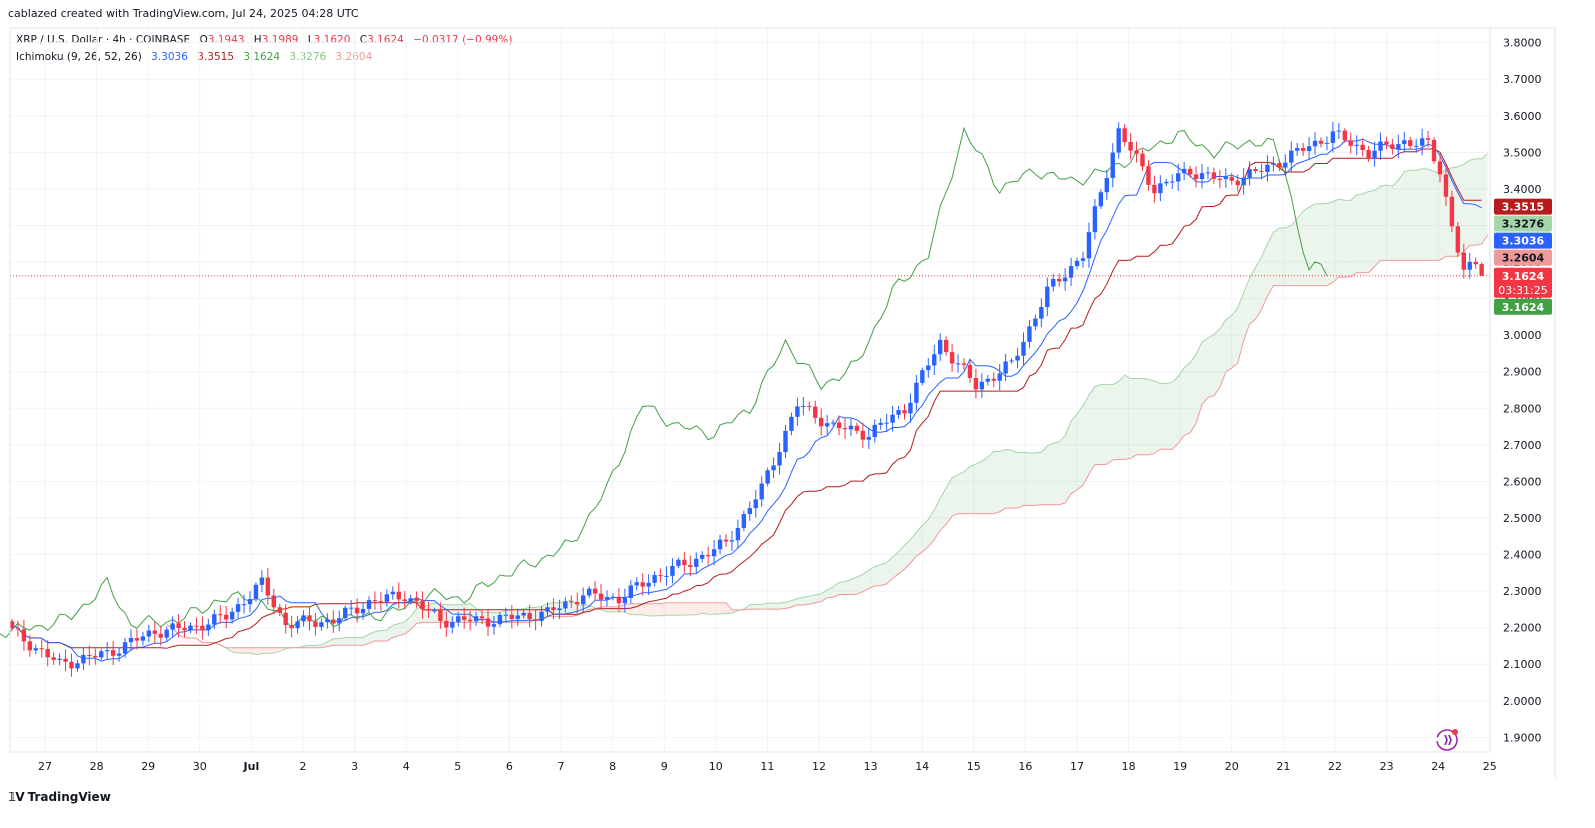 This screenshot has height=828, width=1595. What do you see at coordinates (1523, 258) in the screenshot?
I see `price-badge-label: 3.2604` at bounding box center [1523, 258].